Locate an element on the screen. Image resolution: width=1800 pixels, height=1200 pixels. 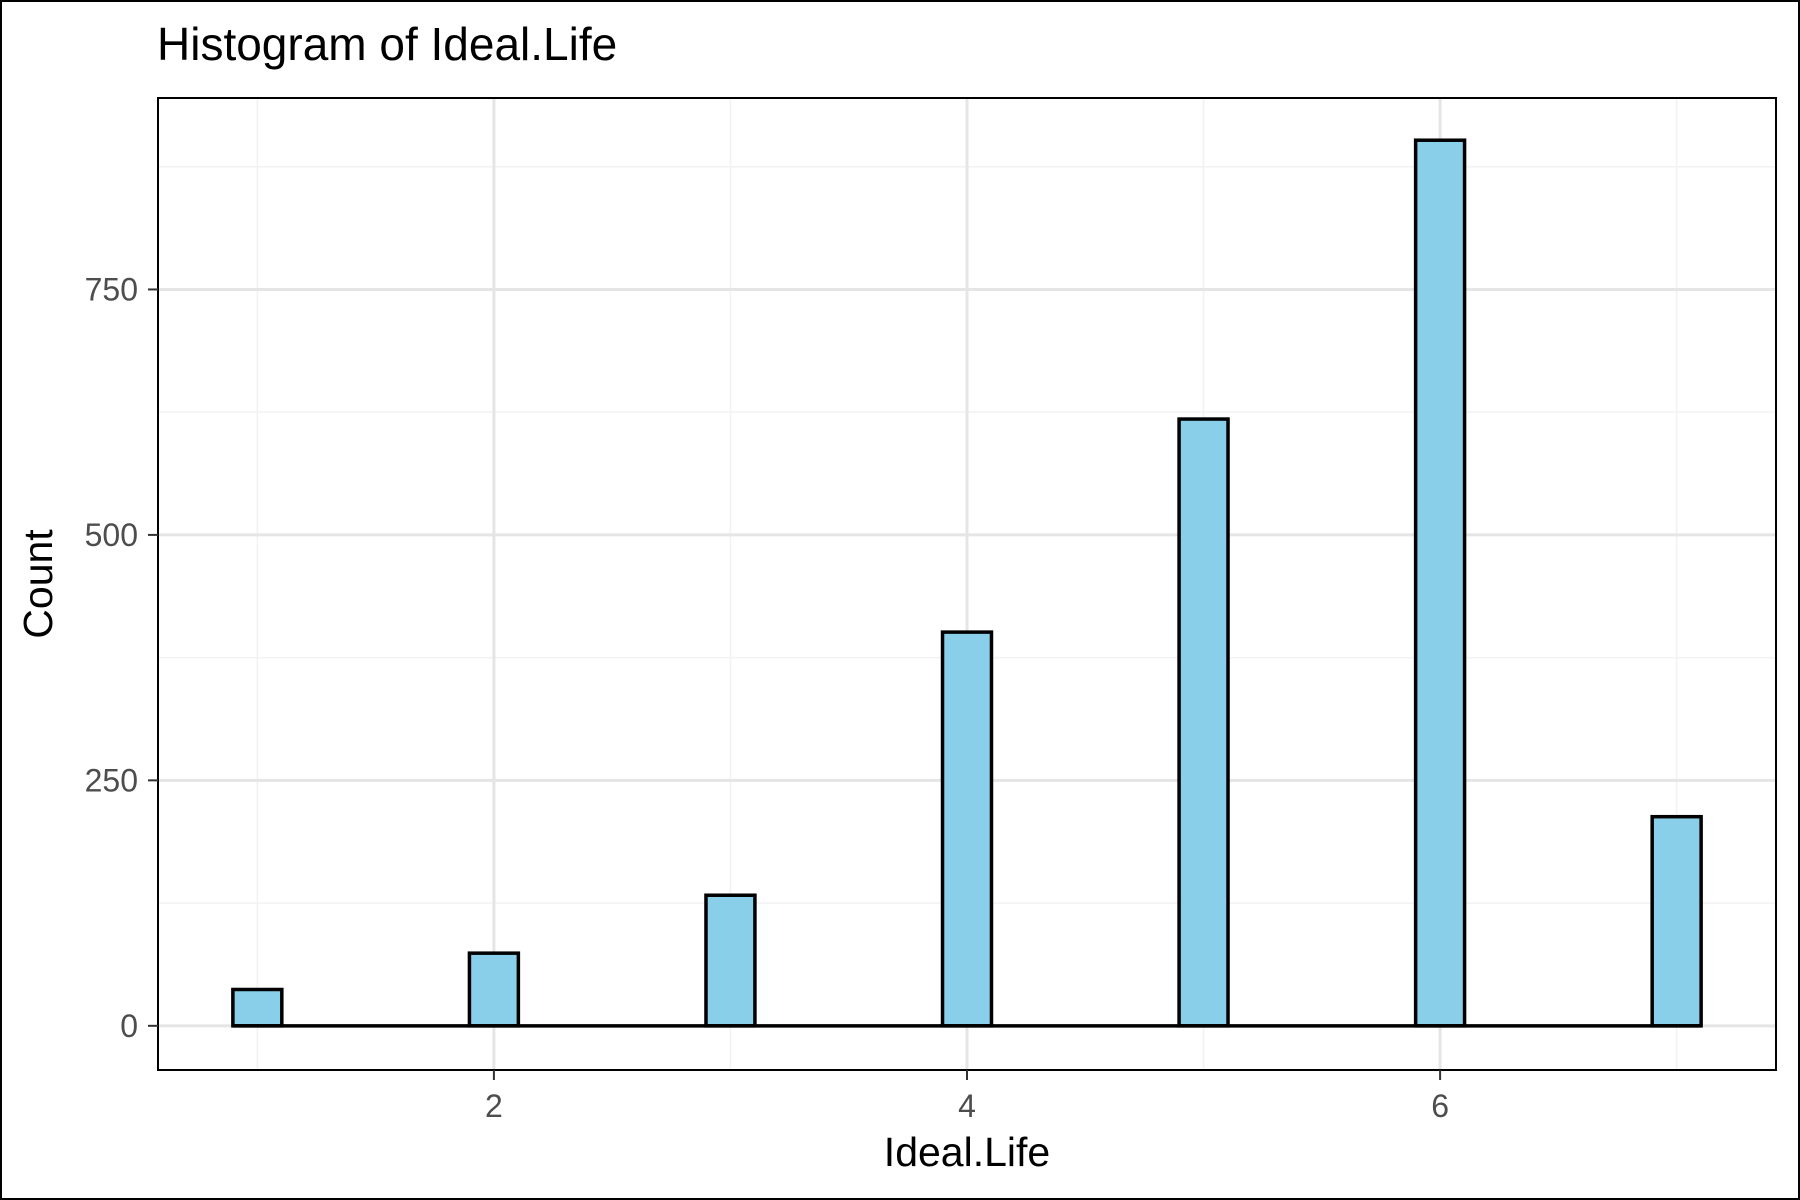
y-tick-label: 0 is located at coordinates (129, 1026).